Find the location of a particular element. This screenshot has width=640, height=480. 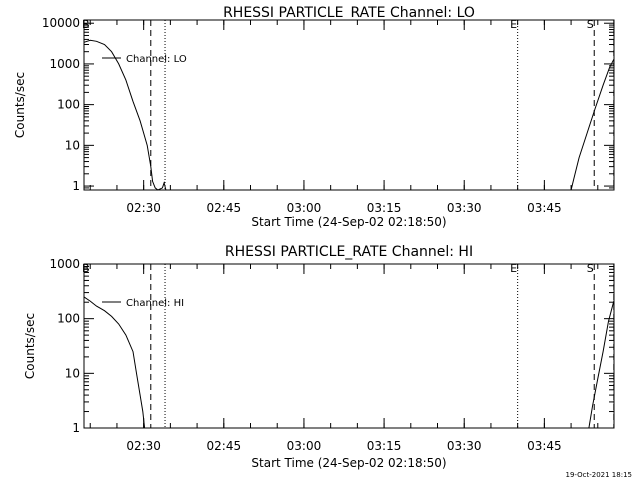

chart-title: RHESSI PARTICLE_RATE Channel: HI is located at coordinates (349, 252).